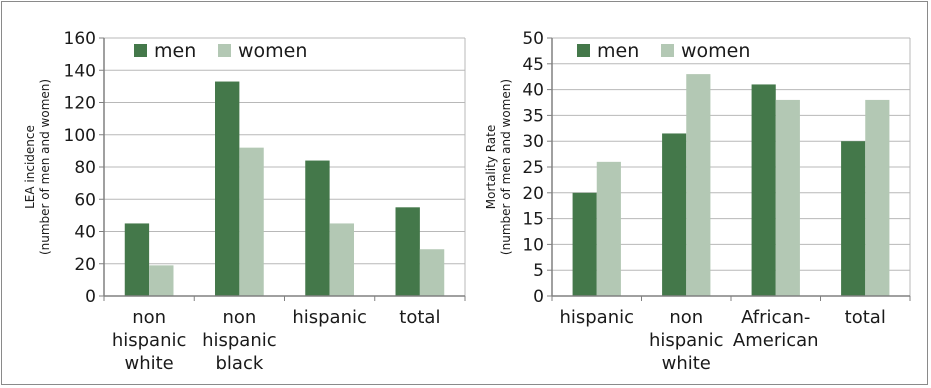 Image resolution: width=931 pixels, height=388 pixels. Describe the element at coordinates (80, 39) in the screenshot. I see `y-tick-label: 160` at that location.